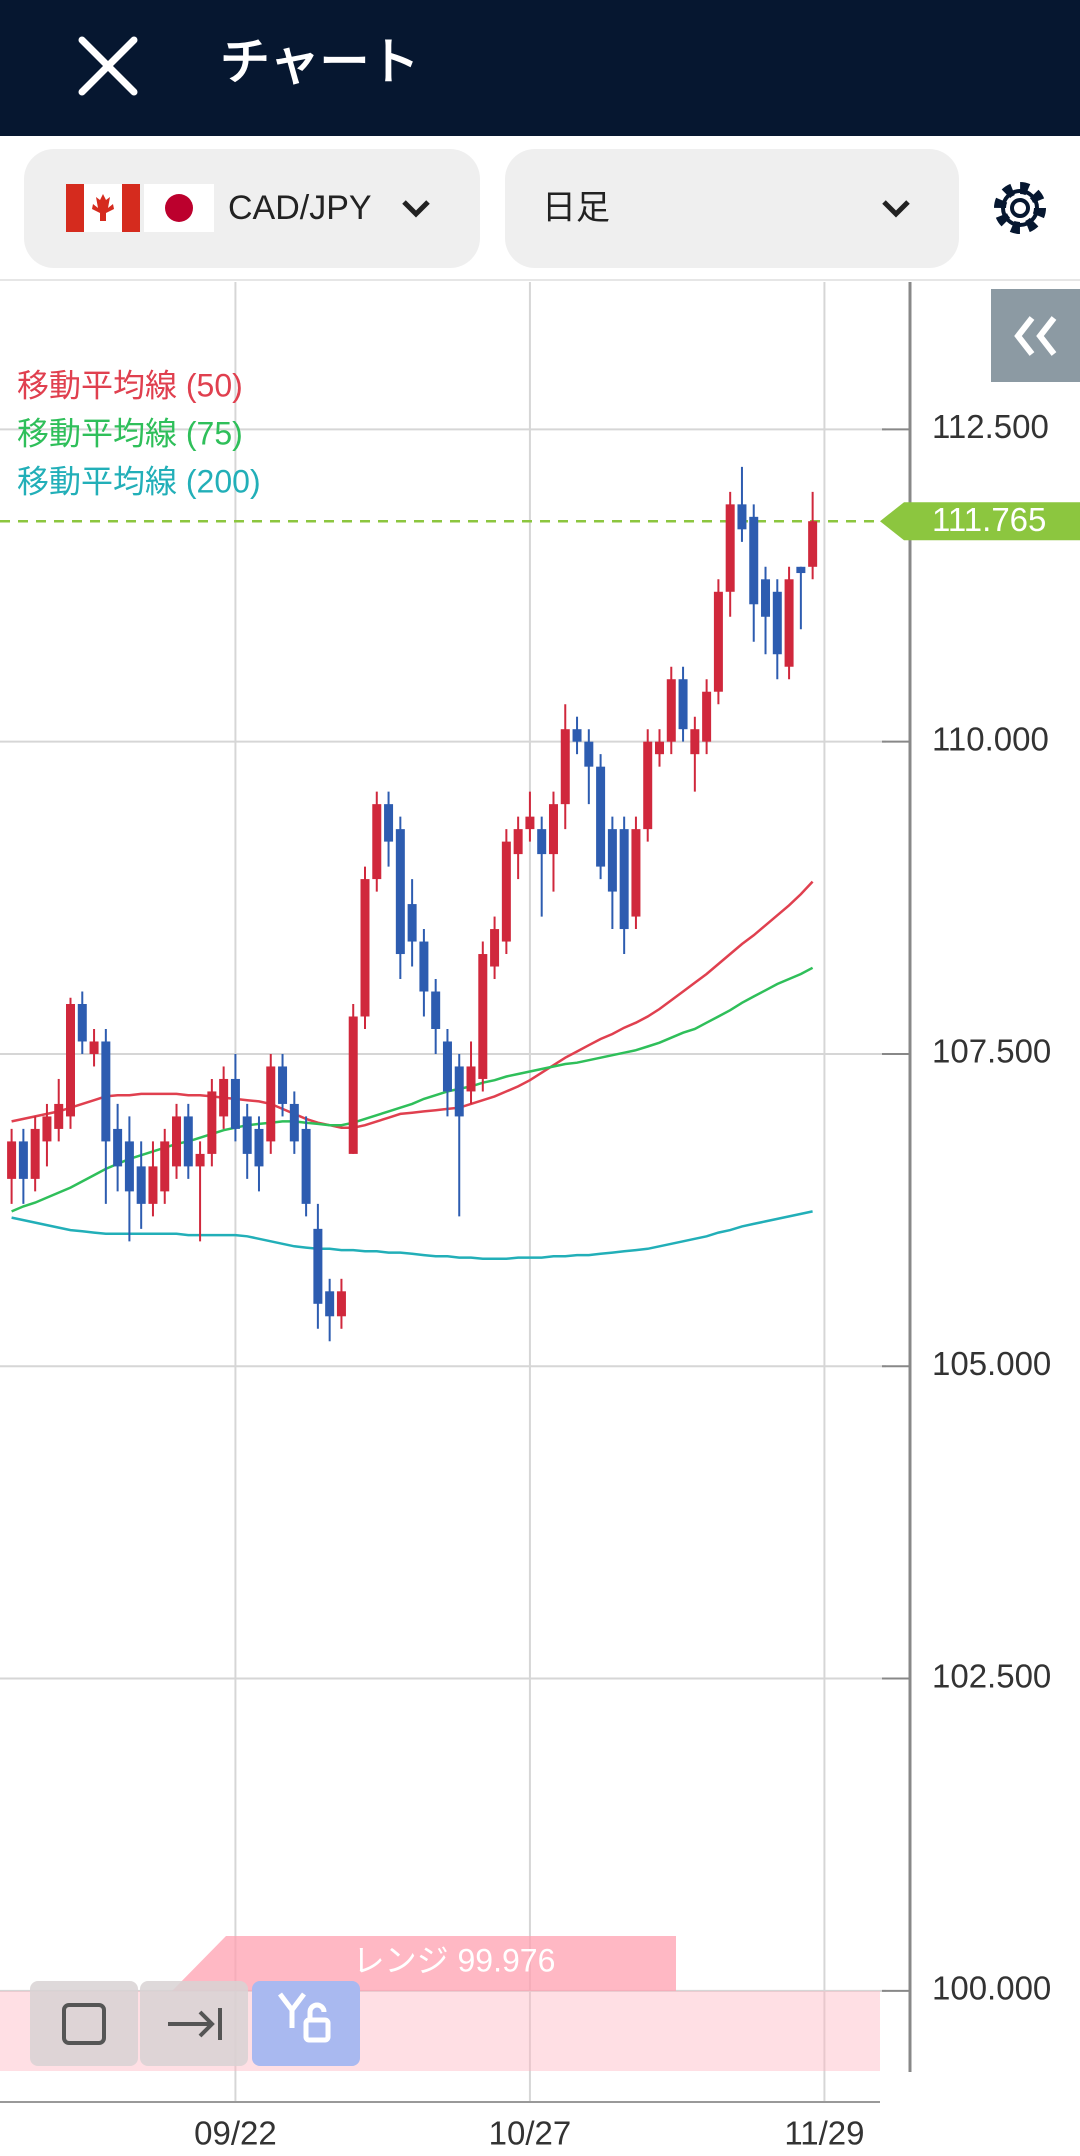 This screenshot has height=2156, width=1080. I want to click on y-tick-label: 112.500, so click(990, 426).